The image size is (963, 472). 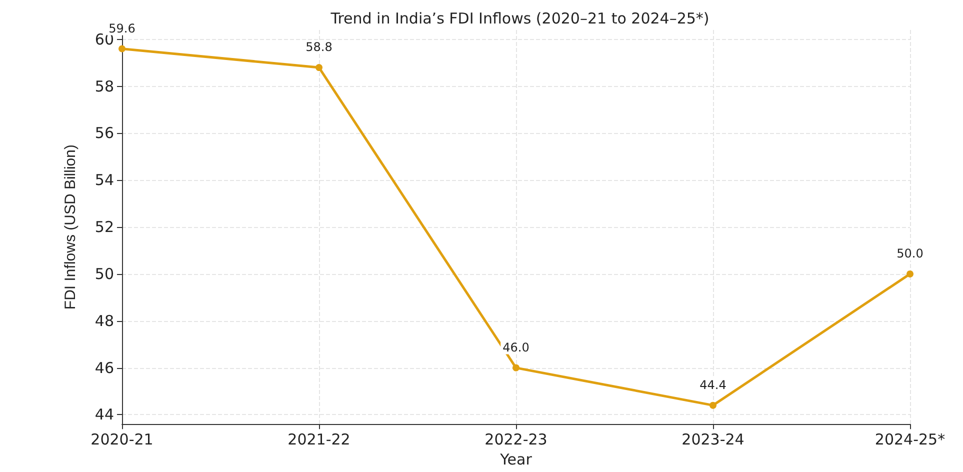 What do you see at coordinates (104, 367) in the screenshot?
I see `y-tick-label: 46` at bounding box center [104, 367].